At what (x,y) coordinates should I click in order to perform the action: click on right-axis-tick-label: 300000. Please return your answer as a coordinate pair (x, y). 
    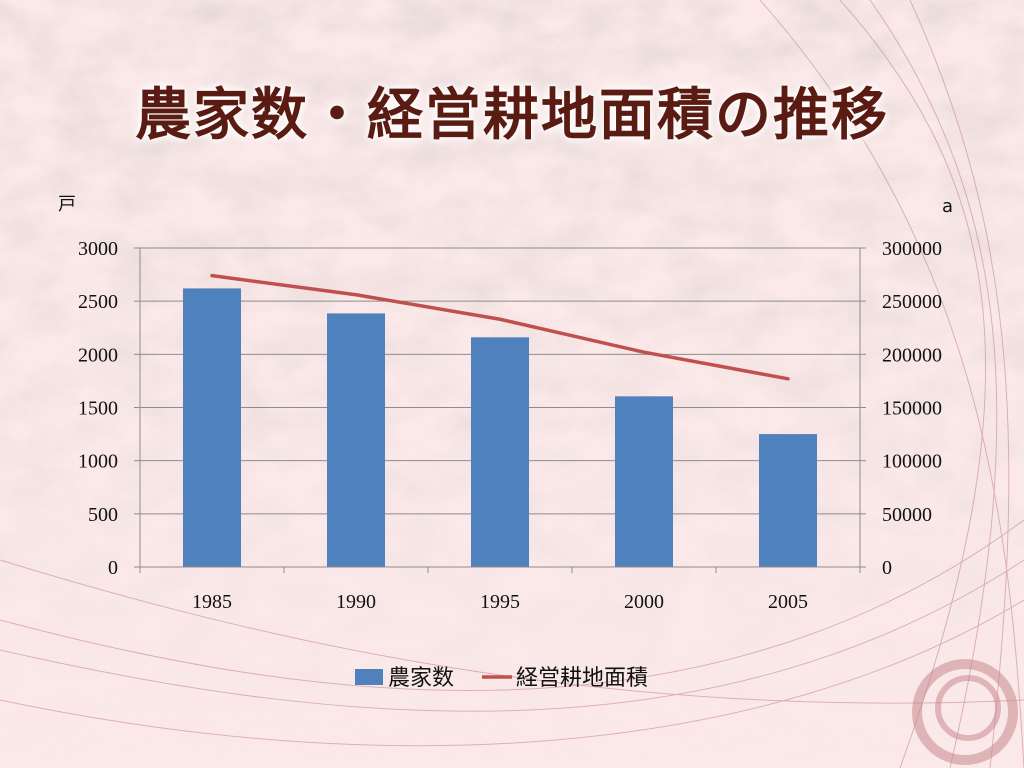
    Looking at the image, I should click on (912, 249).